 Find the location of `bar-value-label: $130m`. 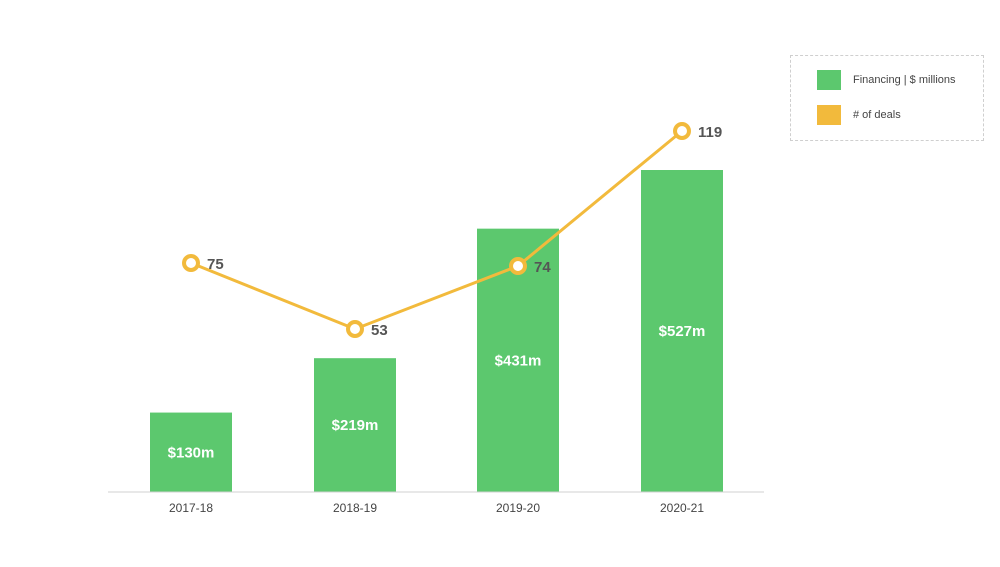

bar-value-label: $130m is located at coordinates (191, 452).